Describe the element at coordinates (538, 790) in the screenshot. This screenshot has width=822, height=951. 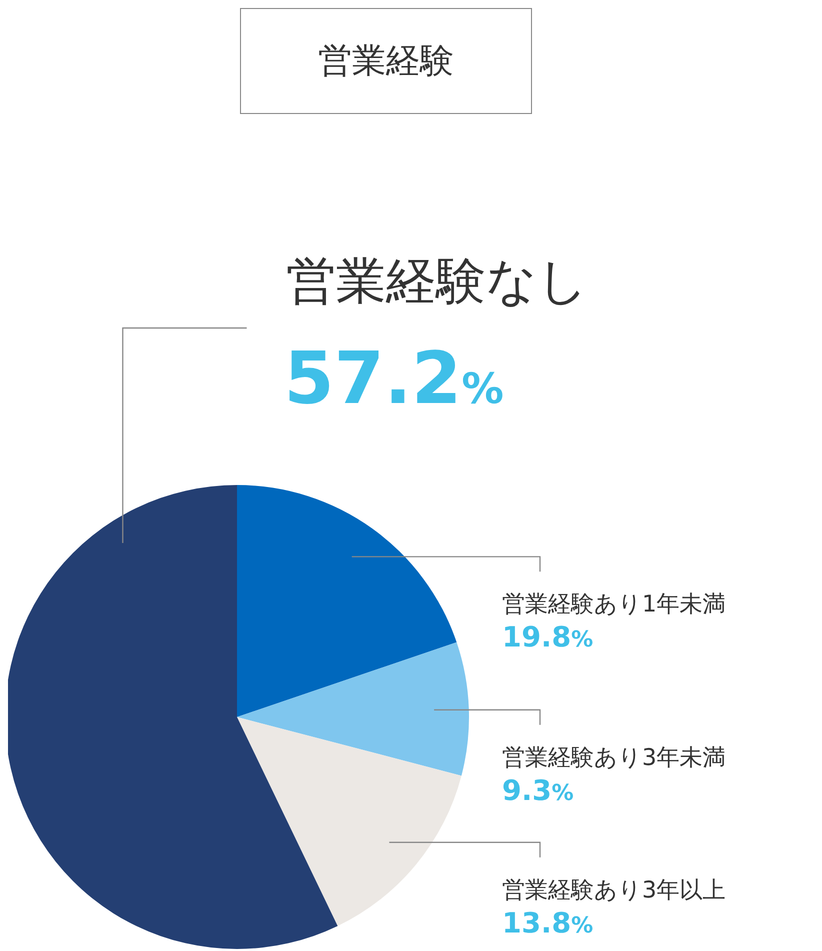
I see `data-label: 9.3%` at that location.